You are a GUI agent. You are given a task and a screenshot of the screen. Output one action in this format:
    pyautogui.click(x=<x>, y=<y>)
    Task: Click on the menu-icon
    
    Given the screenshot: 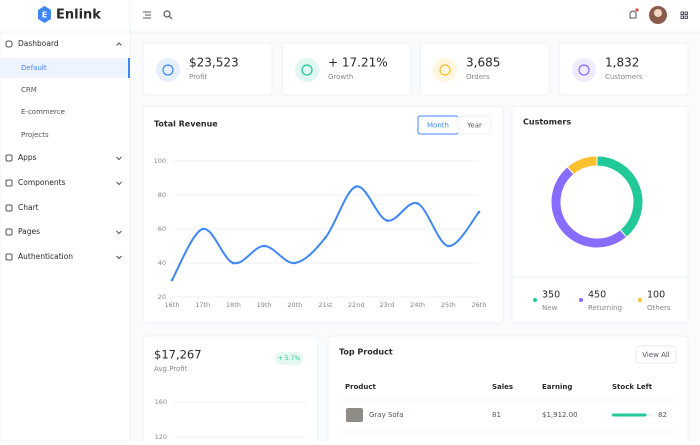 What is the action you would take?
    pyautogui.click(x=147, y=15)
    